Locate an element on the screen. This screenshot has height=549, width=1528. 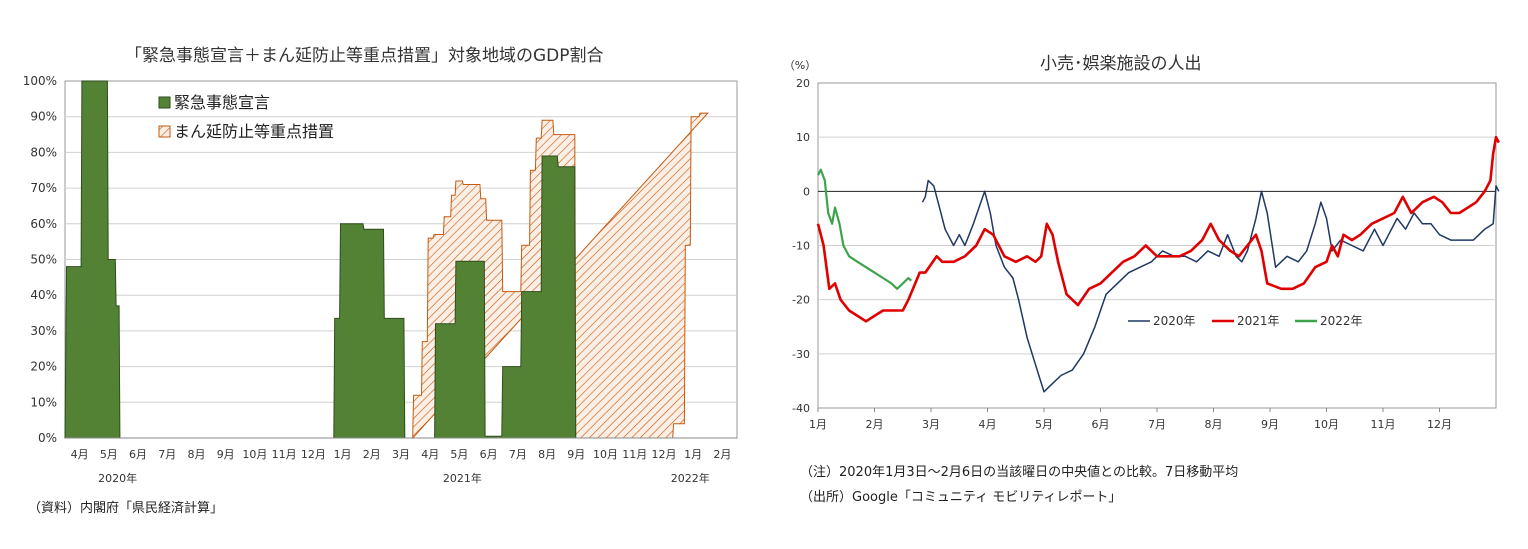
y-tick-label: 20% is located at coordinates (43, 367).